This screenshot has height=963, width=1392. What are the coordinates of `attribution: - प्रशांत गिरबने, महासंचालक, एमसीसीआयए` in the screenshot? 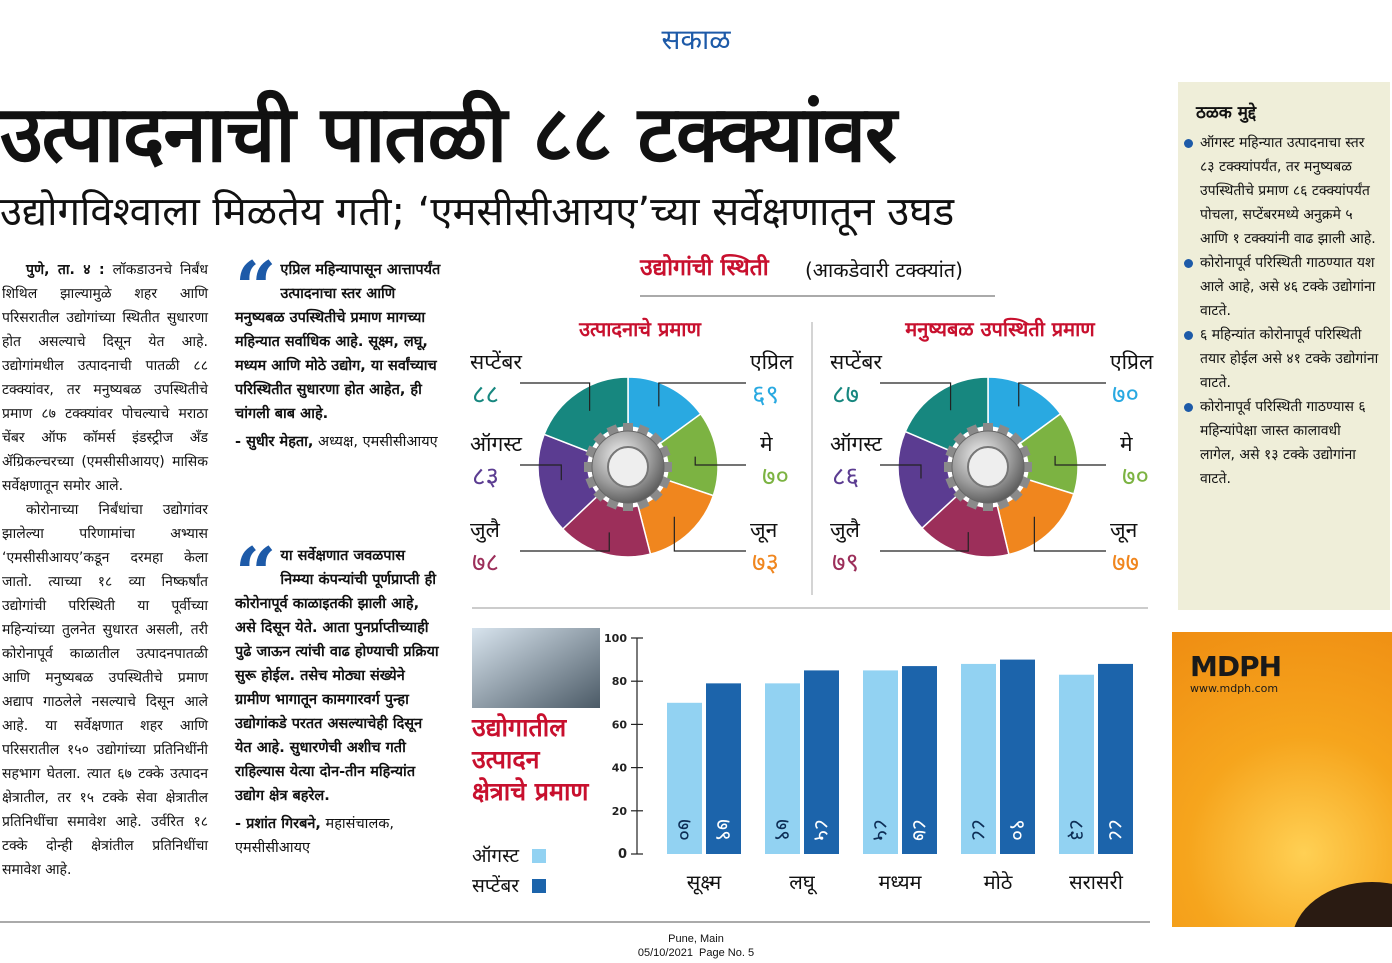 It's located at (339, 836).